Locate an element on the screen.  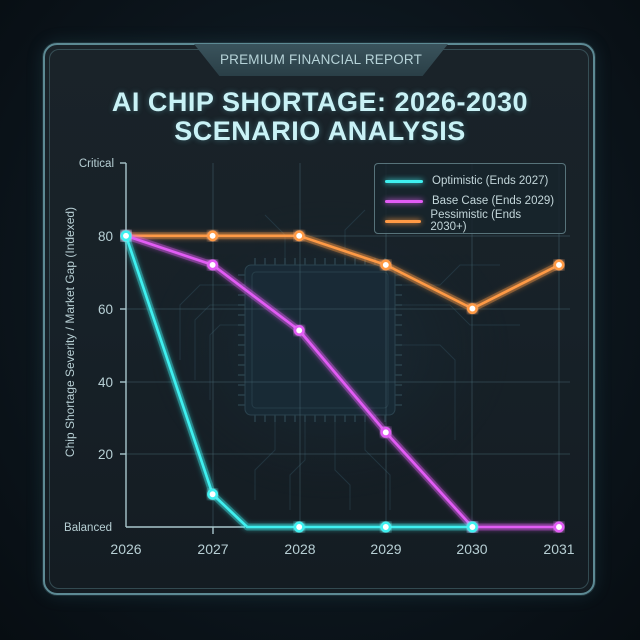
x-tick-2031: 2031 is located at coordinates (558, 549).